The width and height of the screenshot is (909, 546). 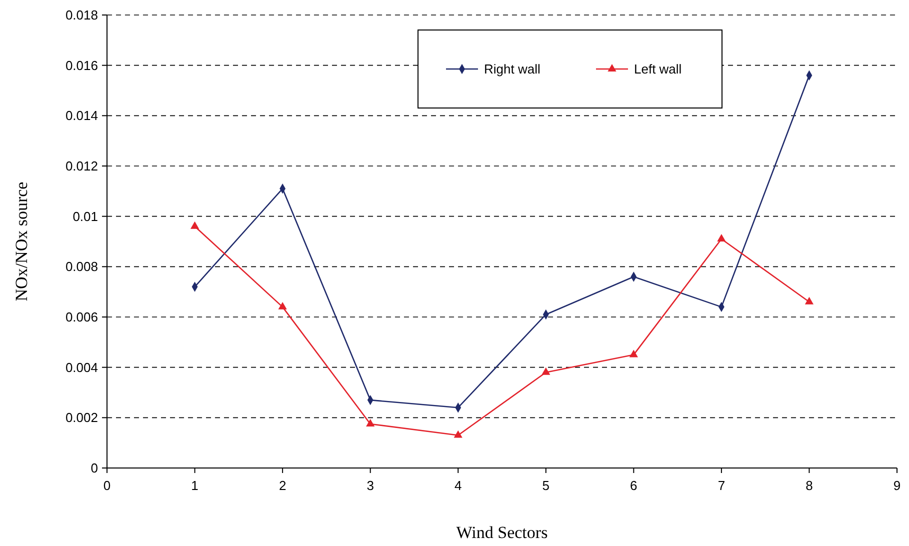 What do you see at coordinates (81, 266) in the screenshot?
I see `y-tick-label: 0.008` at bounding box center [81, 266].